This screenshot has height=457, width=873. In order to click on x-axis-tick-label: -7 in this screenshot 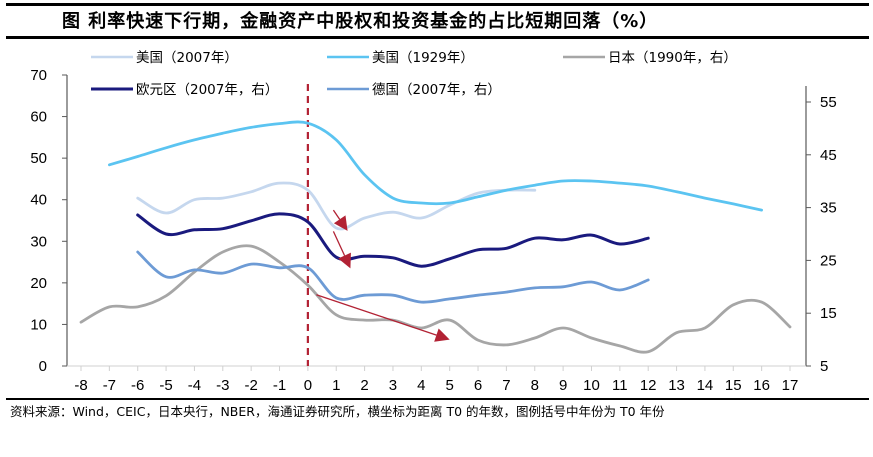, I will do `click(109, 385)`.